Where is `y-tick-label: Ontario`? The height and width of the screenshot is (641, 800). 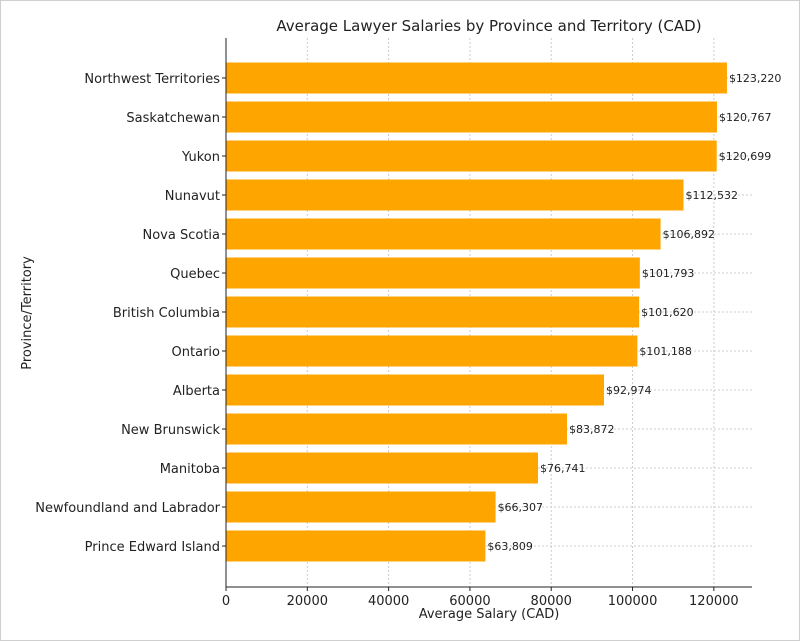
y-tick-label: Ontario is located at coordinates (196, 352).